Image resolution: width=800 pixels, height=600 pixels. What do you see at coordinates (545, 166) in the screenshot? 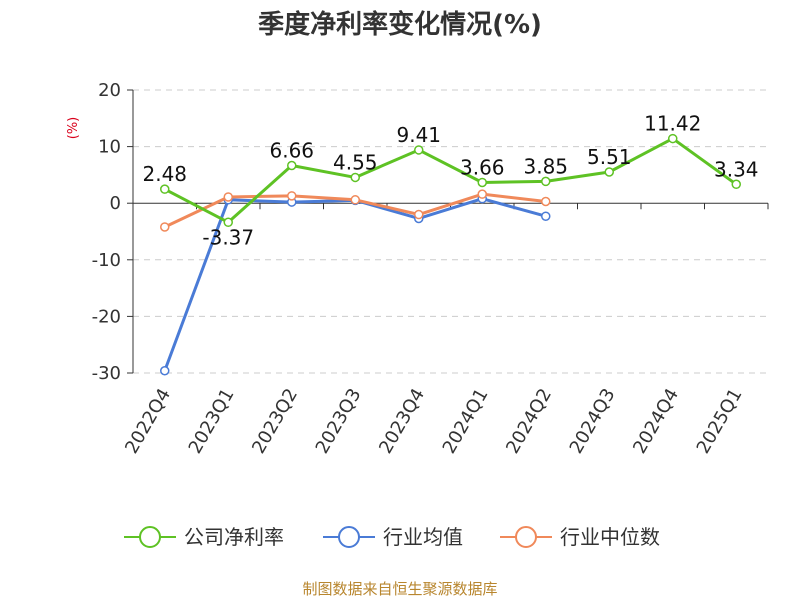
I see `data-label: 3.85` at bounding box center [545, 166].